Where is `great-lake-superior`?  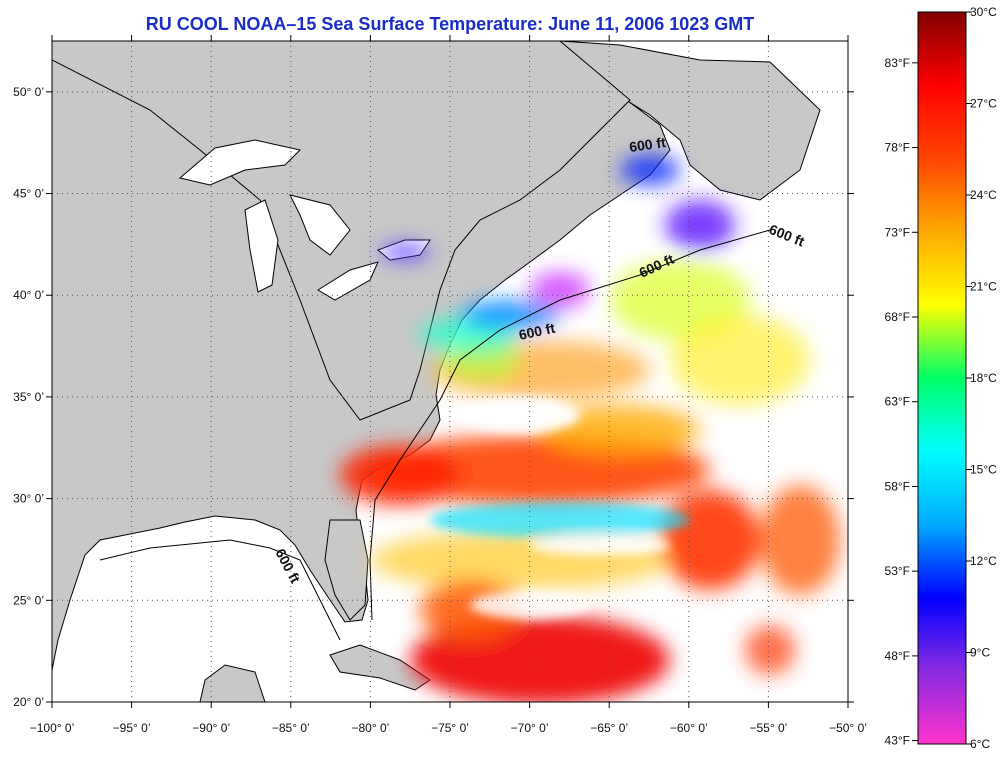 great-lake-superior is located at coordinates (239, 162).